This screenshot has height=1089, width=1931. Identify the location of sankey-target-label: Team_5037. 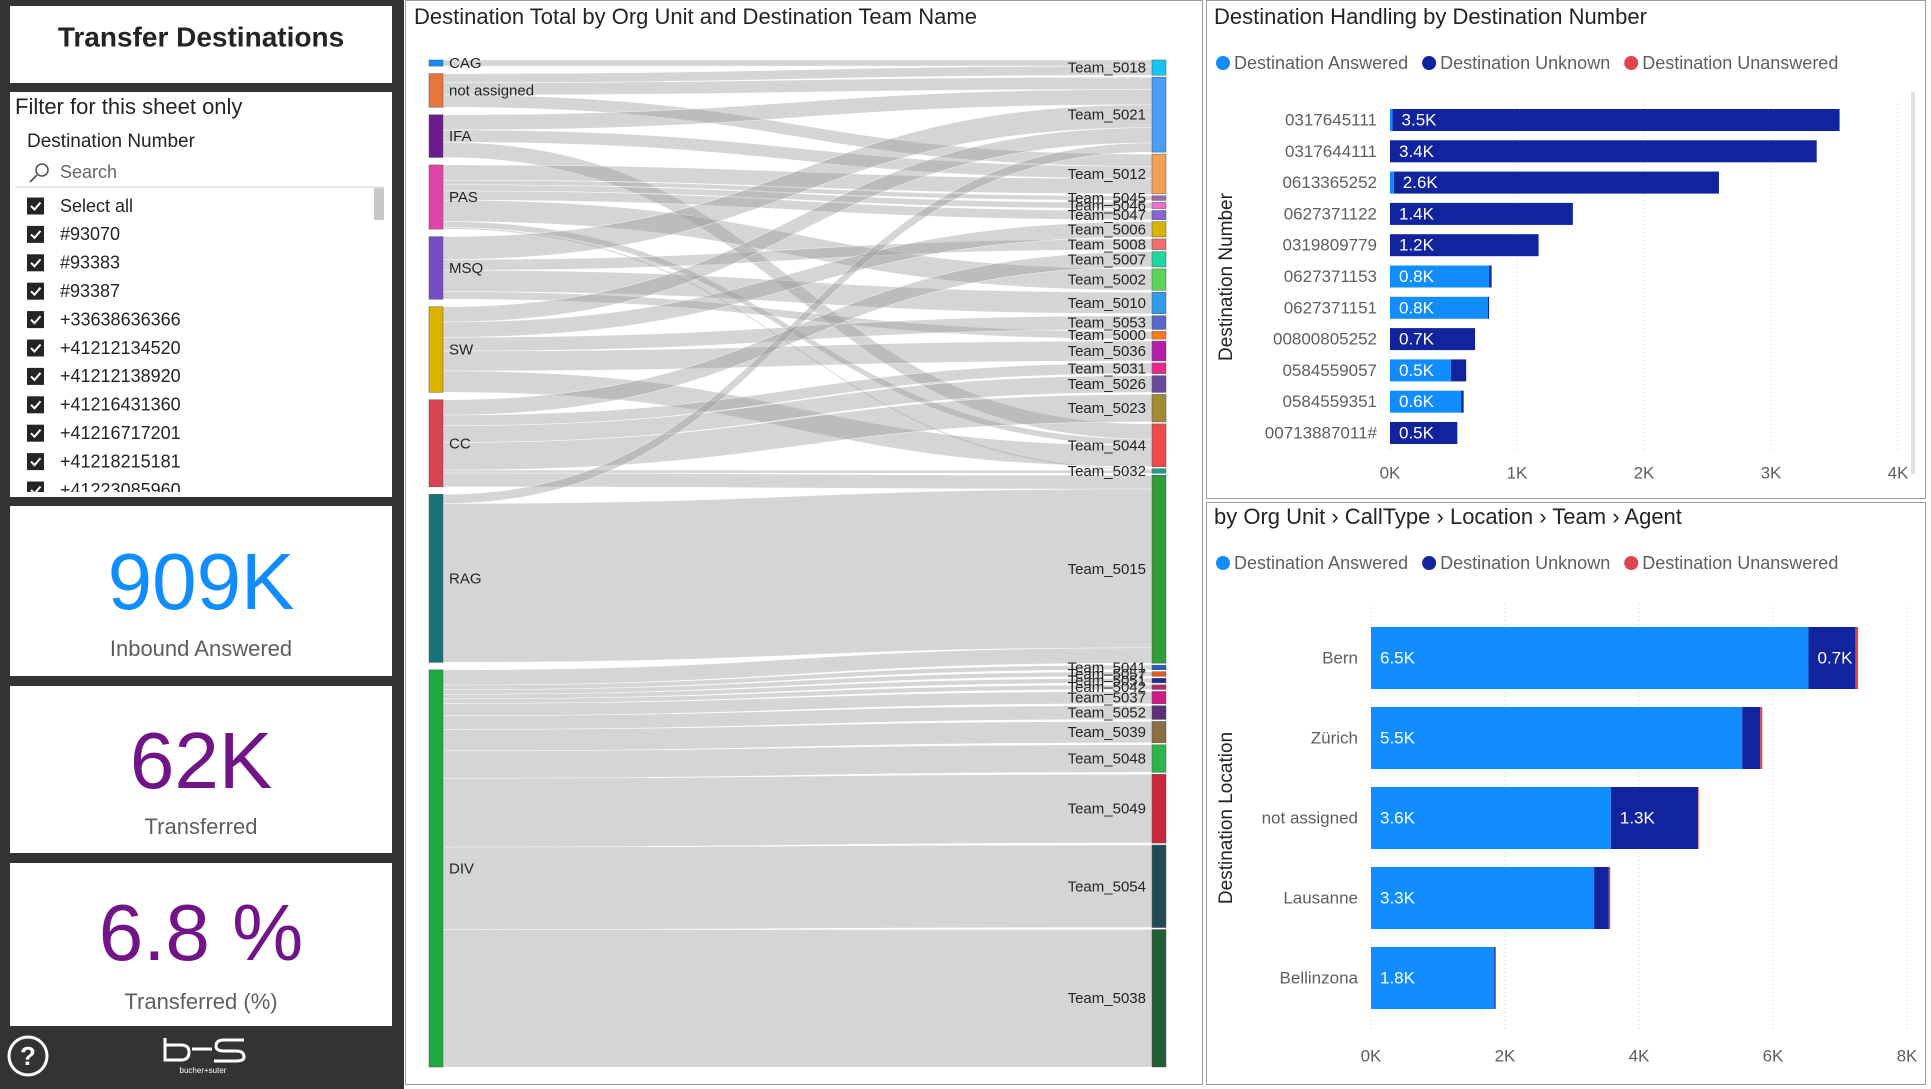
(1107, 698).